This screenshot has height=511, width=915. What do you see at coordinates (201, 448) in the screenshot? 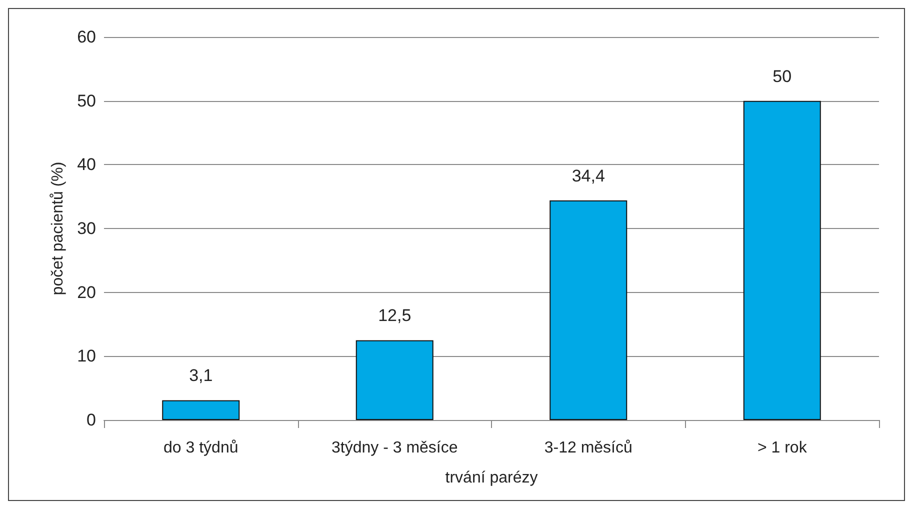
I see `x-tick-label: do 3 týdnů` at bounding box center [201, 448].